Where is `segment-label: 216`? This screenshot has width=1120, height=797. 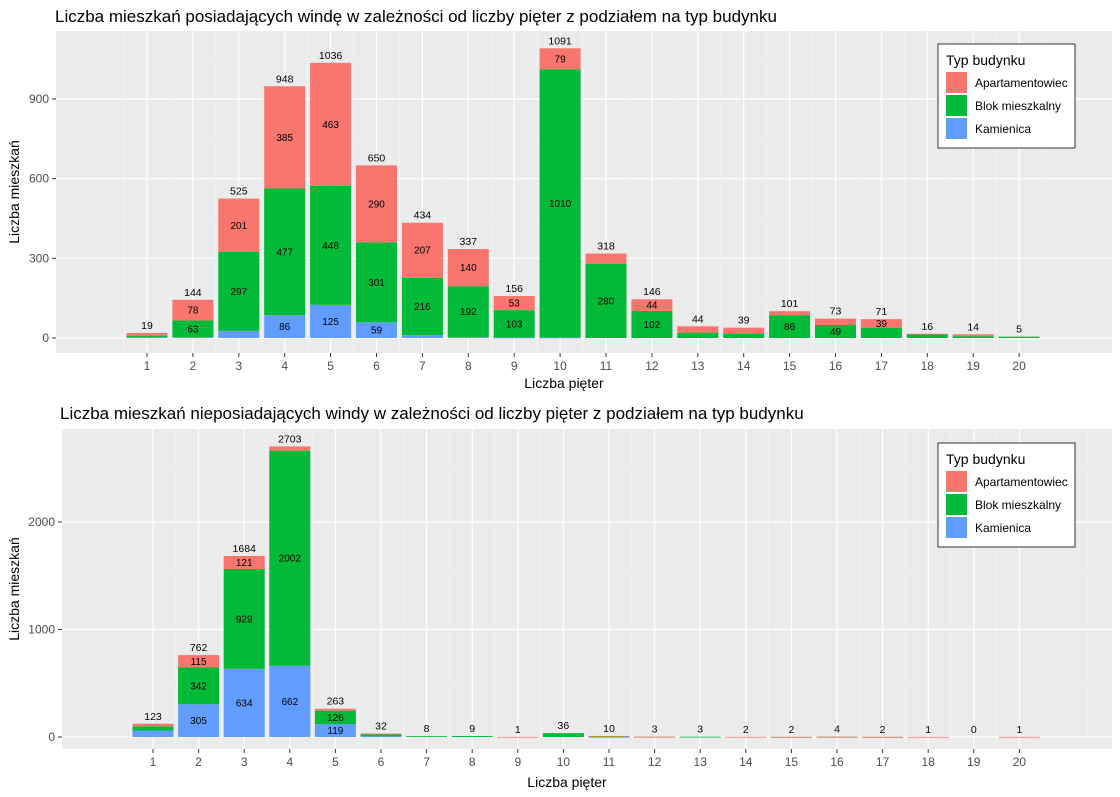
segment-label: 216 is located at coordinates (422, 307).